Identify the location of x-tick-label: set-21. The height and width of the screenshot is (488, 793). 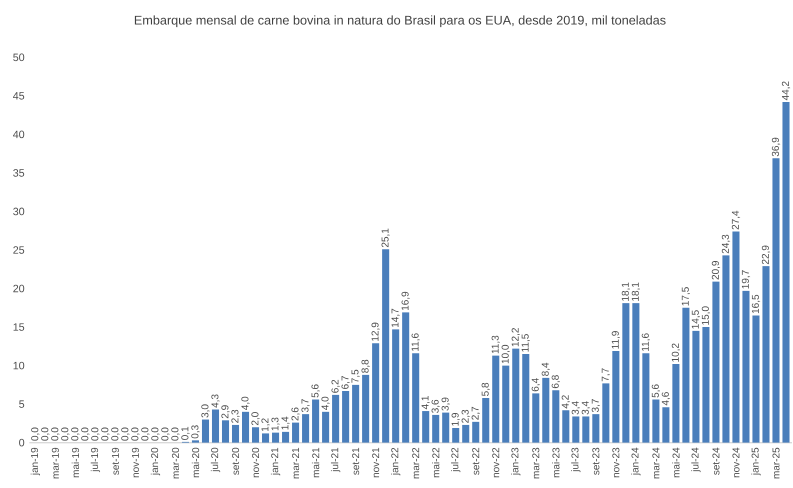
(356, 461).